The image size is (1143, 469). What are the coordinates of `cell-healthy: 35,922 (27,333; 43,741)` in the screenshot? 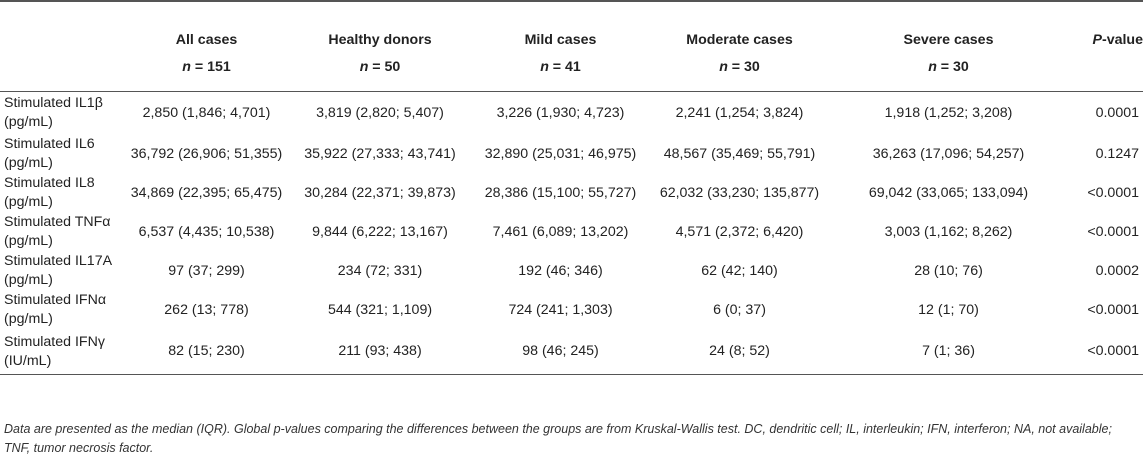 It's located at (380, 153).